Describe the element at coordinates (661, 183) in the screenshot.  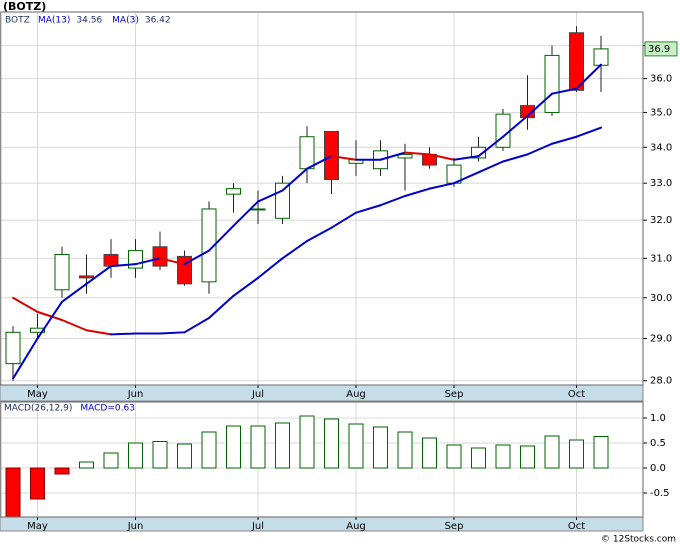
I see `y-tick-label: 33.0` at that location.